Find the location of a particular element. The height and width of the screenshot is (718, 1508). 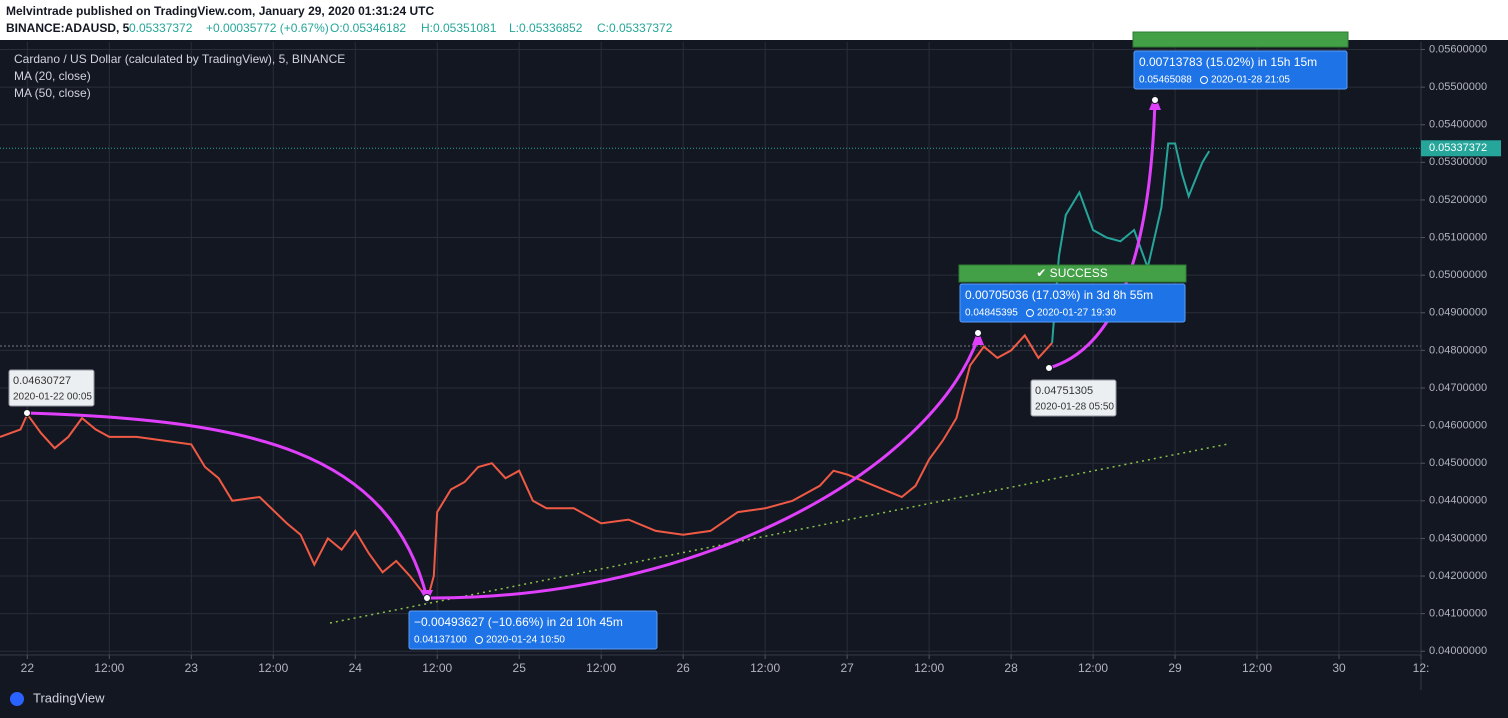

y-tick-label: 0.05000000 is located at coordinates (1458, 275).